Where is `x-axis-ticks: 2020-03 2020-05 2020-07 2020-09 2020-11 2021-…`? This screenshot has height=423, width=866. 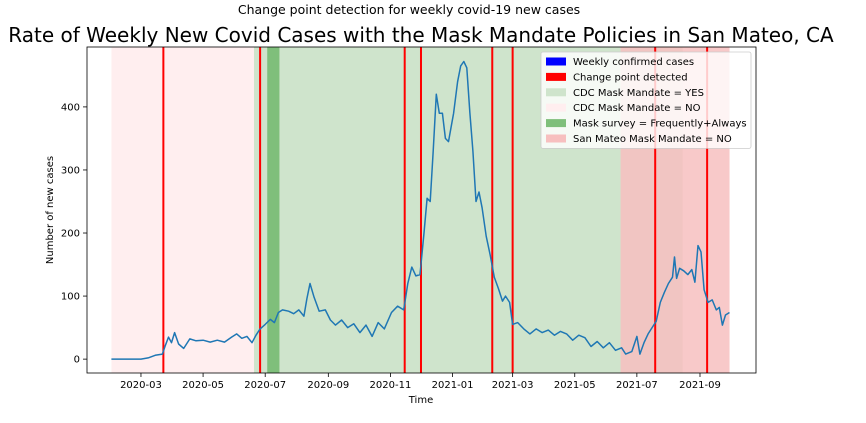
x-axis-ticks: 2020-03 2020-05 2020-07 2020-09 2020-11 2021-… is located at coordinates (420, 382).